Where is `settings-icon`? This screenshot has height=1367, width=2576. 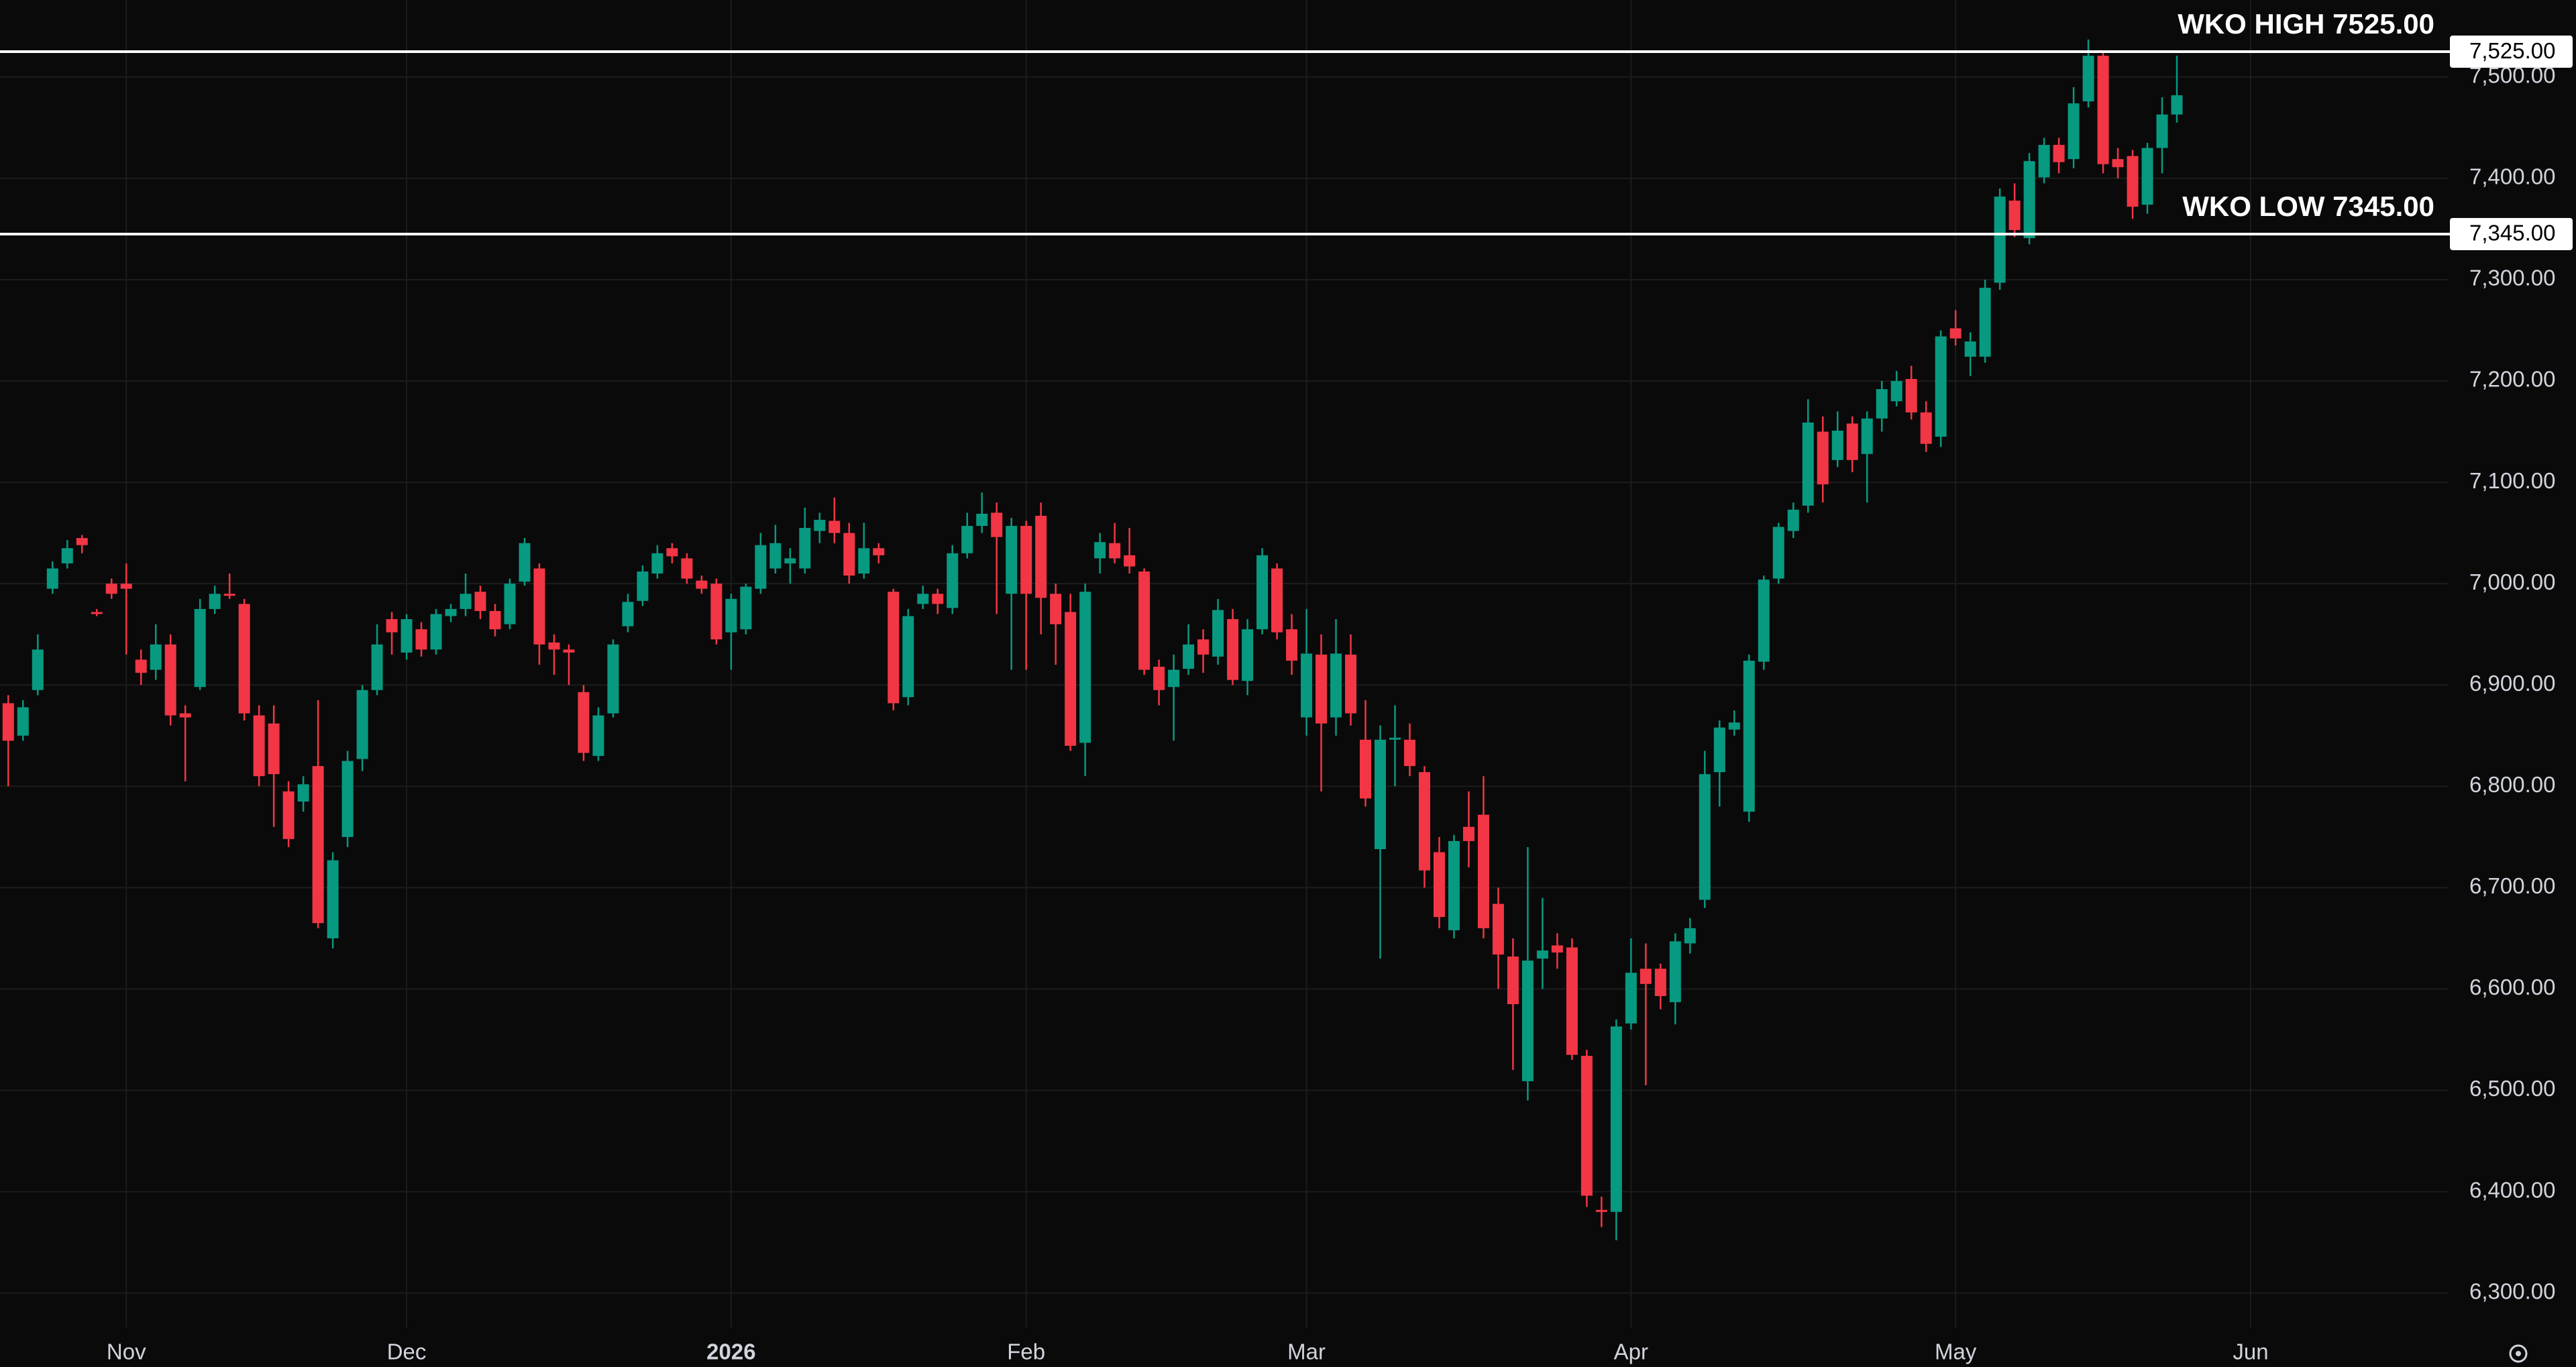 settings-icon is located at coordinates (2518, 1353).